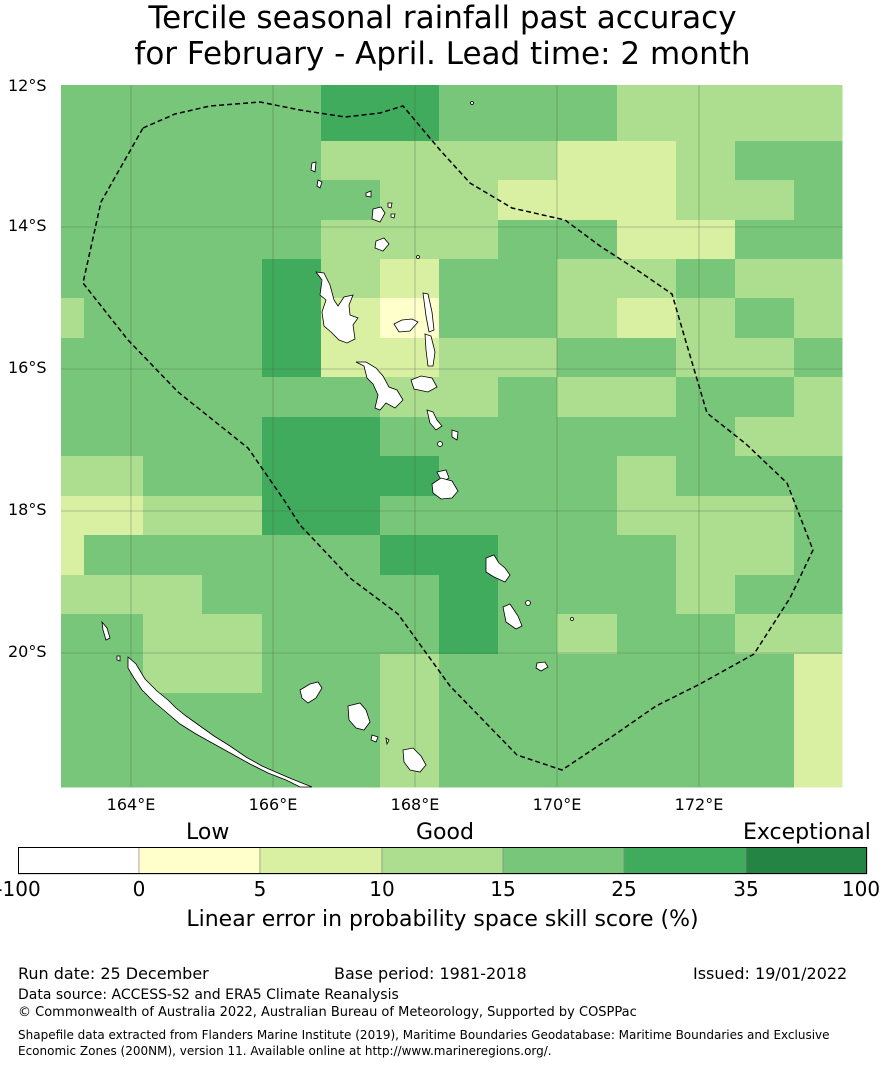  What do you see at coordinates (624, 889) in the screenshot?
I see `colorbar-tick: 25` at bounding box center [624, 889].